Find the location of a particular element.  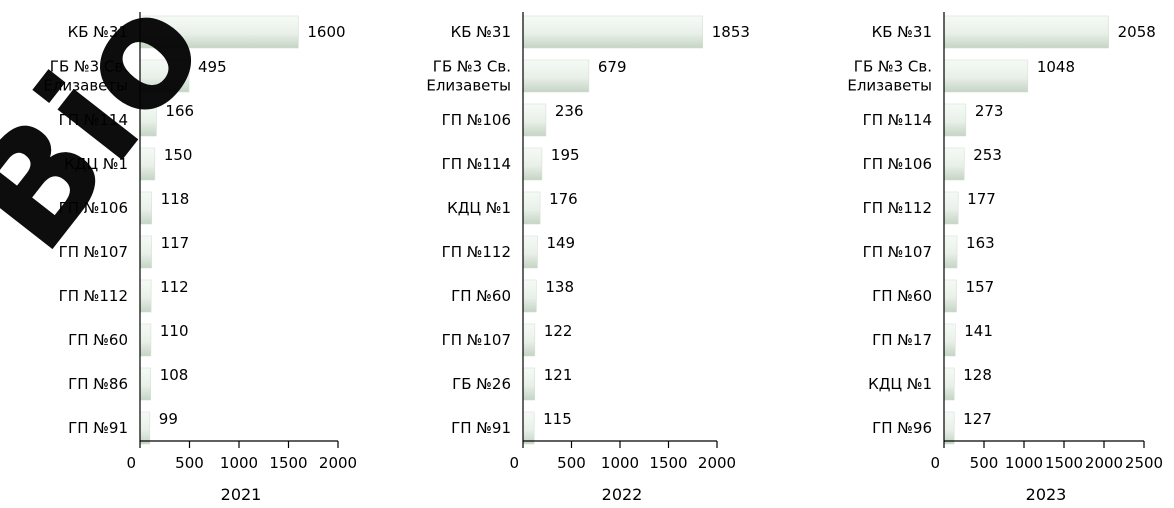

chart-title: 2023 is located at coordinates (1046, 494).